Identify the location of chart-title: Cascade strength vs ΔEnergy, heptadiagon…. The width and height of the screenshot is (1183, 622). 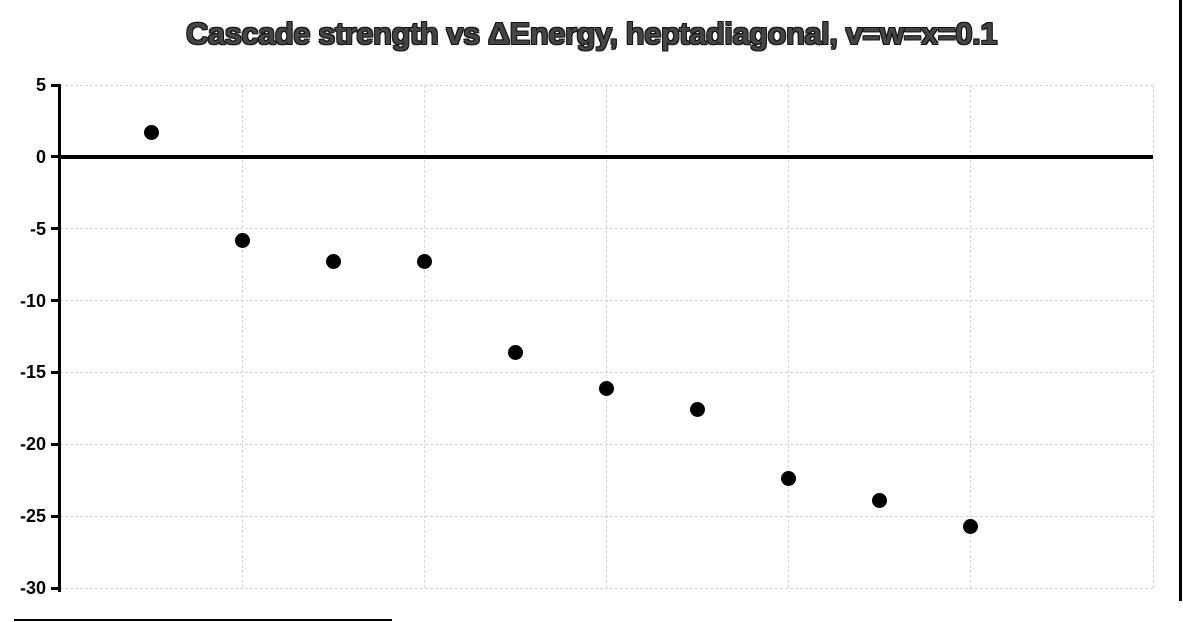
(592, 33).